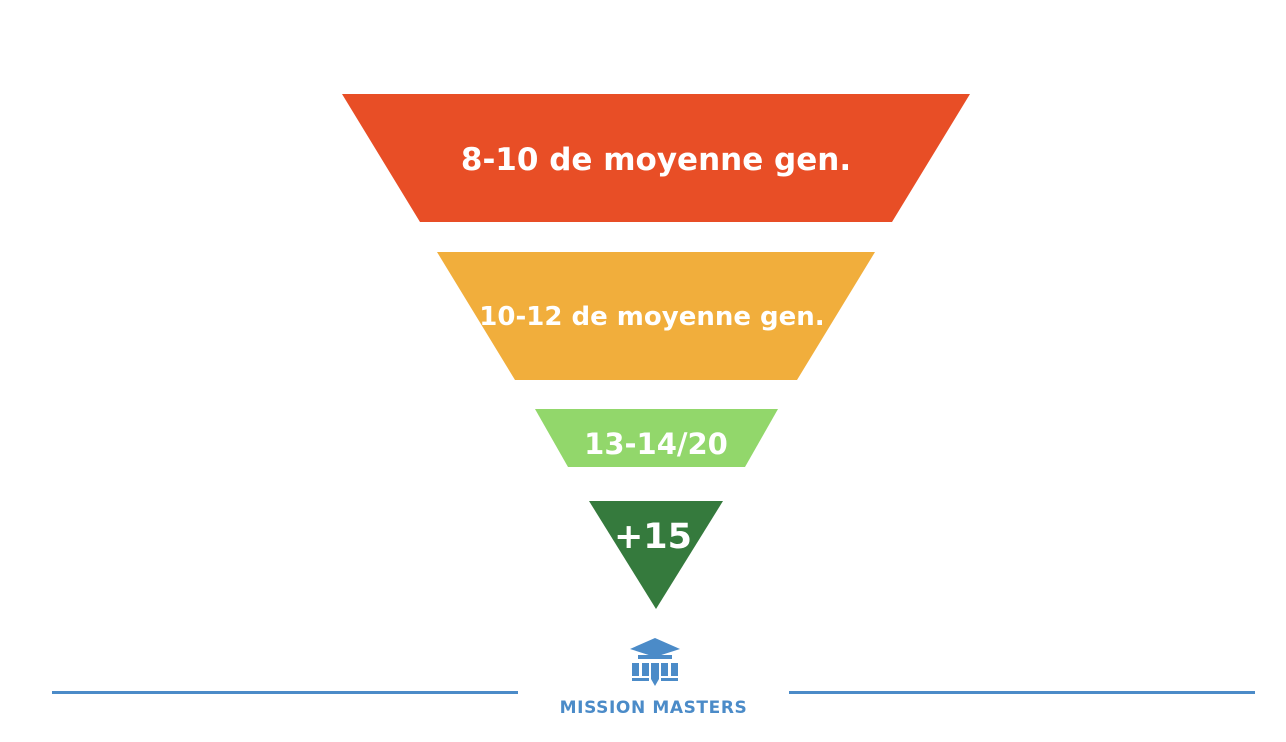  What do you see at coordinates (653, 537) in the screenshot?
I see `funnel-level-4-label: +15` at bounding box center [653, 537].